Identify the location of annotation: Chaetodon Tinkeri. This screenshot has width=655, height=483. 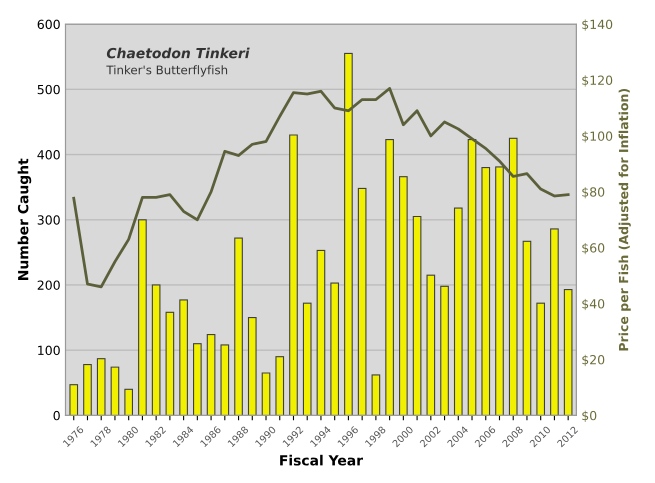
(178, 53).